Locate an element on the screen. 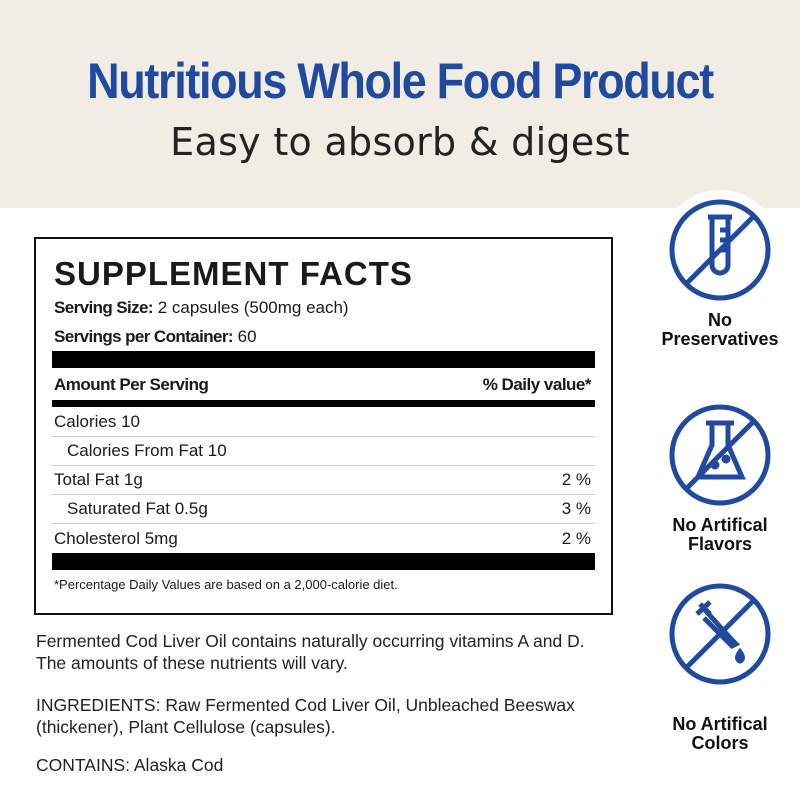 The width and height of the screenshot is (800, 800). badge-no-artificial-flavors: No Artifical Flavors is located at coordinates (710, 535).